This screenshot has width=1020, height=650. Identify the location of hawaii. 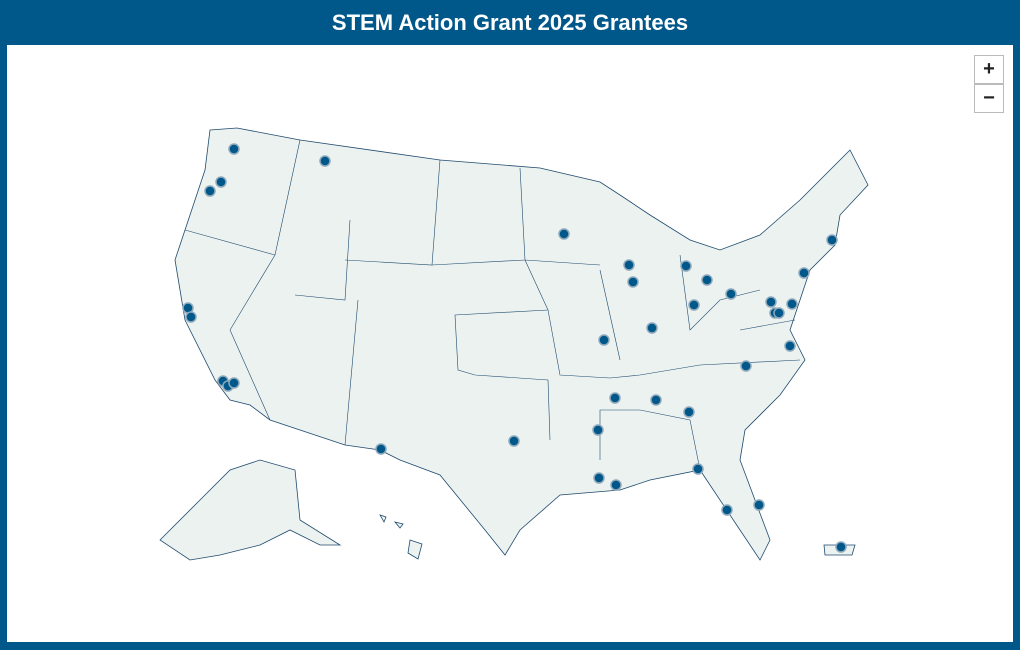
(401, 537).